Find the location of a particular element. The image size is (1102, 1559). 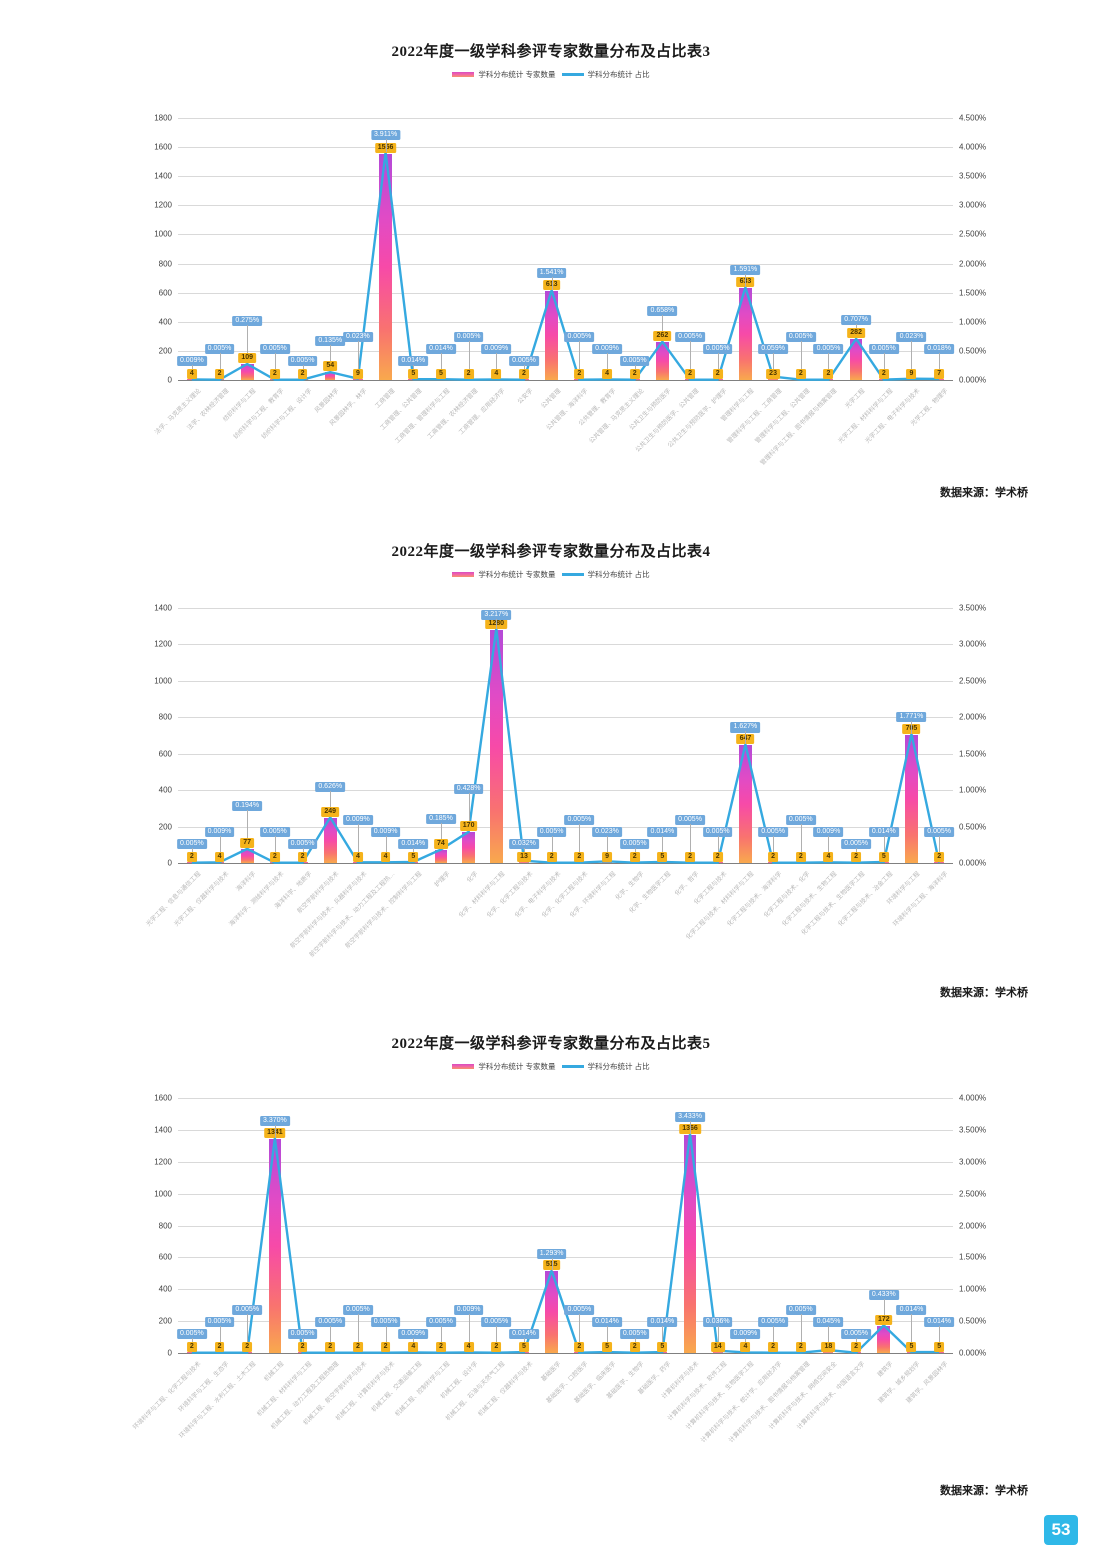

x-axis-label: 纺织科学与工程、教育学 is located at coordinates (259, 414).